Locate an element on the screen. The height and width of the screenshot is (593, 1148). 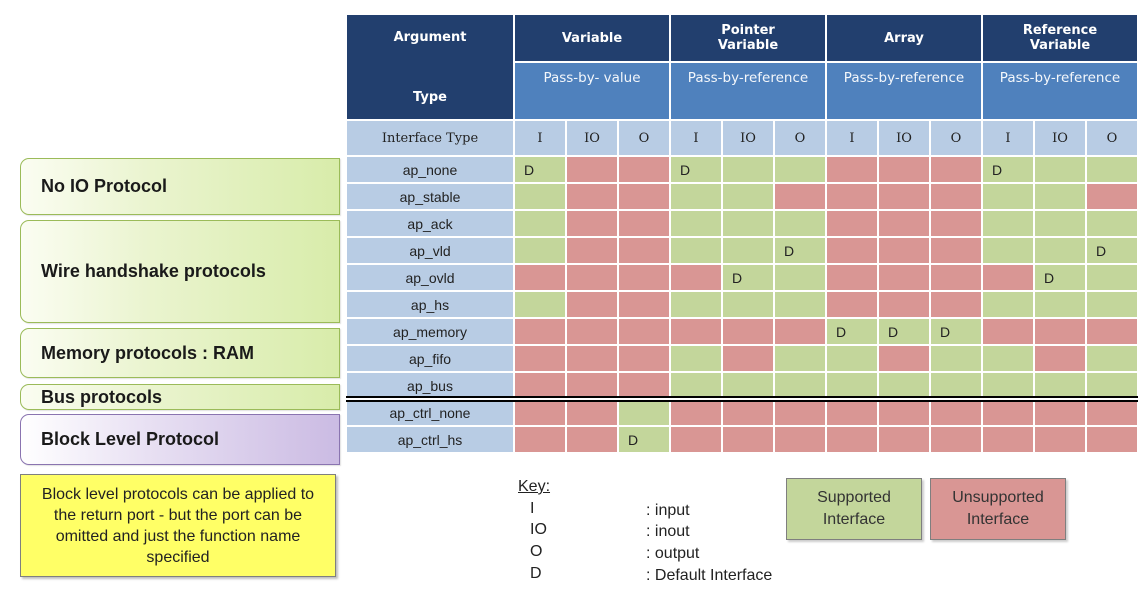
protocol-group-block-level: Block Level Protocol is located at coordinates (180, 439).